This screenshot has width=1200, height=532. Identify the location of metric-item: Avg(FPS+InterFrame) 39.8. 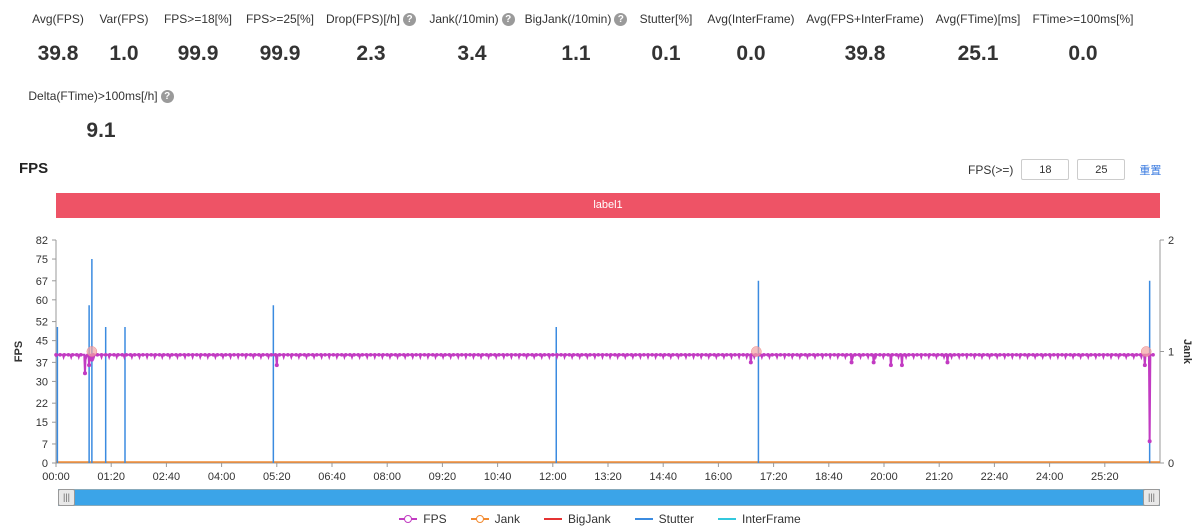
(865, 38).